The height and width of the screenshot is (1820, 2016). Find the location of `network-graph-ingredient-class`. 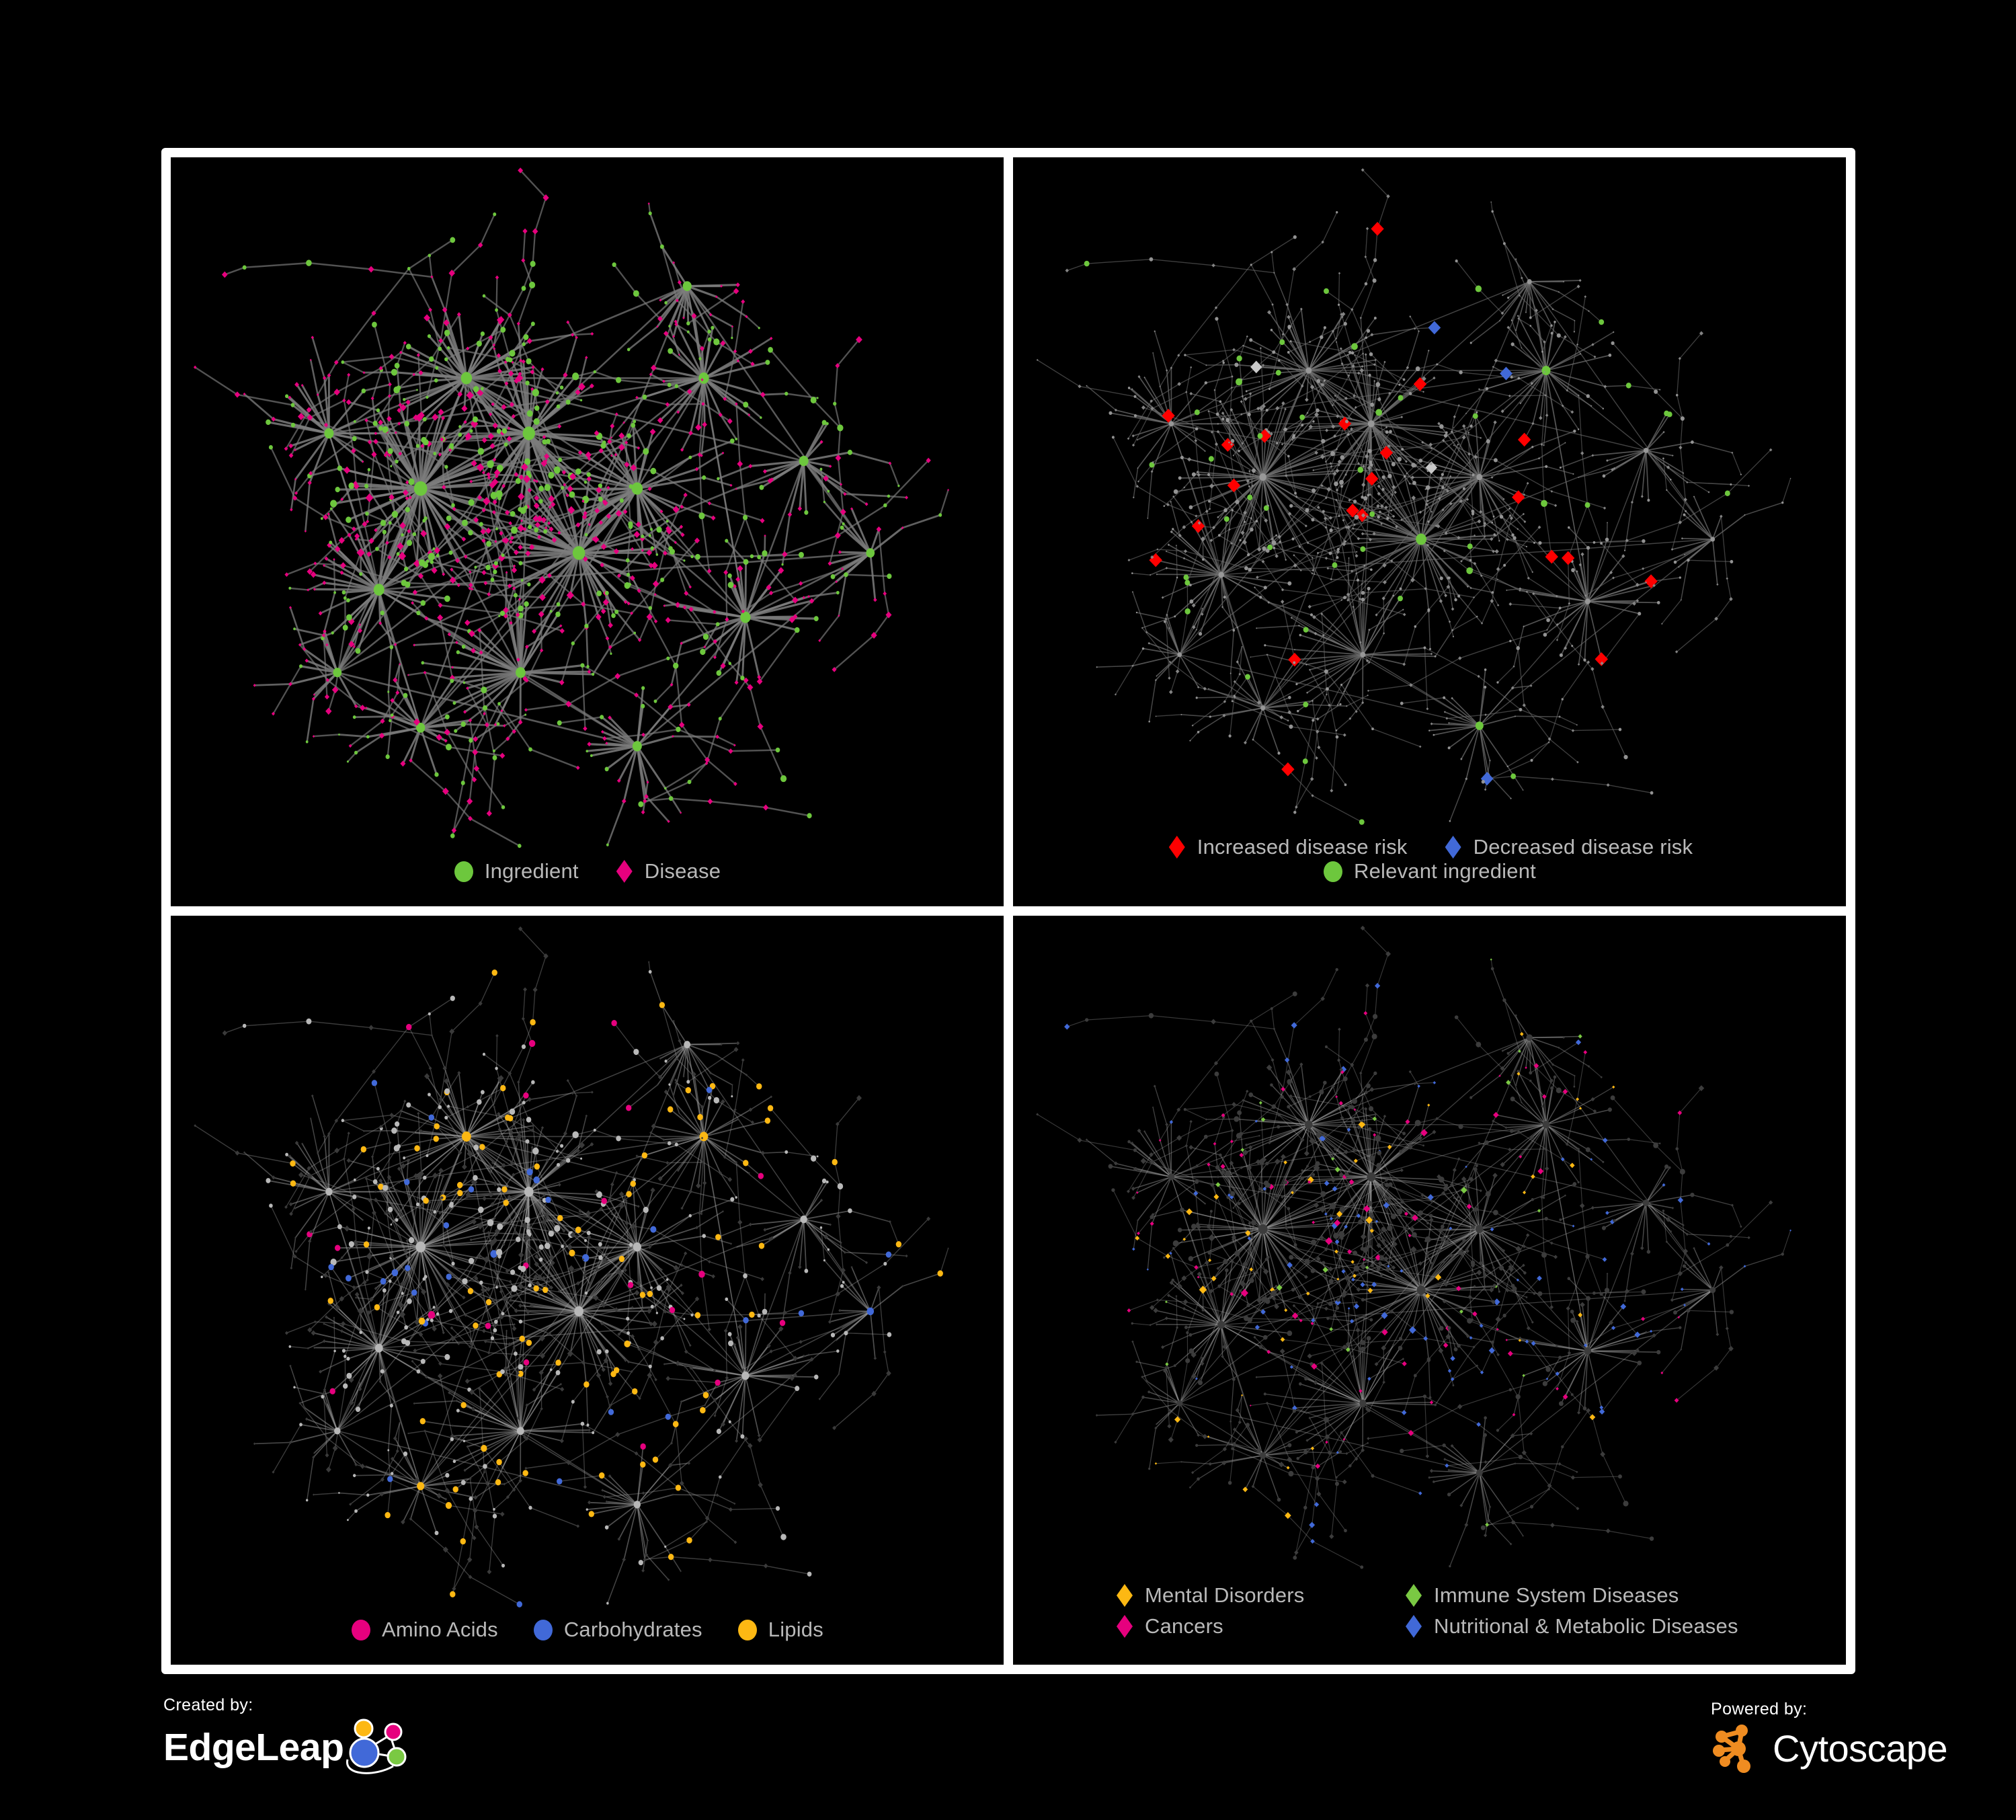

network-graph-ingredient-class is located at coordinates (571, 1267).